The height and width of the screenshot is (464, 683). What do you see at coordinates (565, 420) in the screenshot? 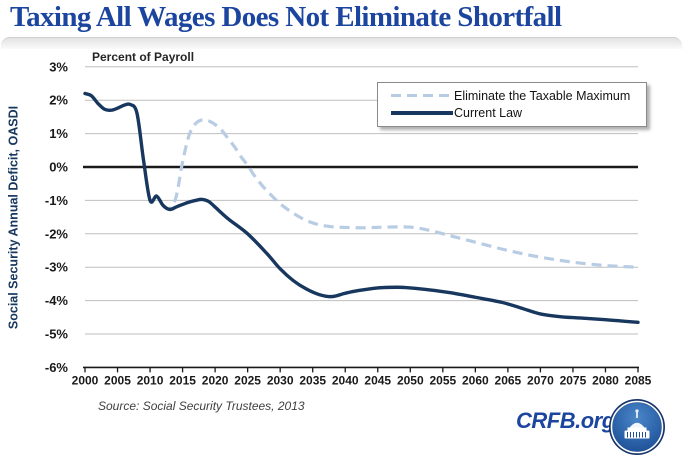
I see `crfb-org-label: CRFB.org` at bounding box center [565, 420].